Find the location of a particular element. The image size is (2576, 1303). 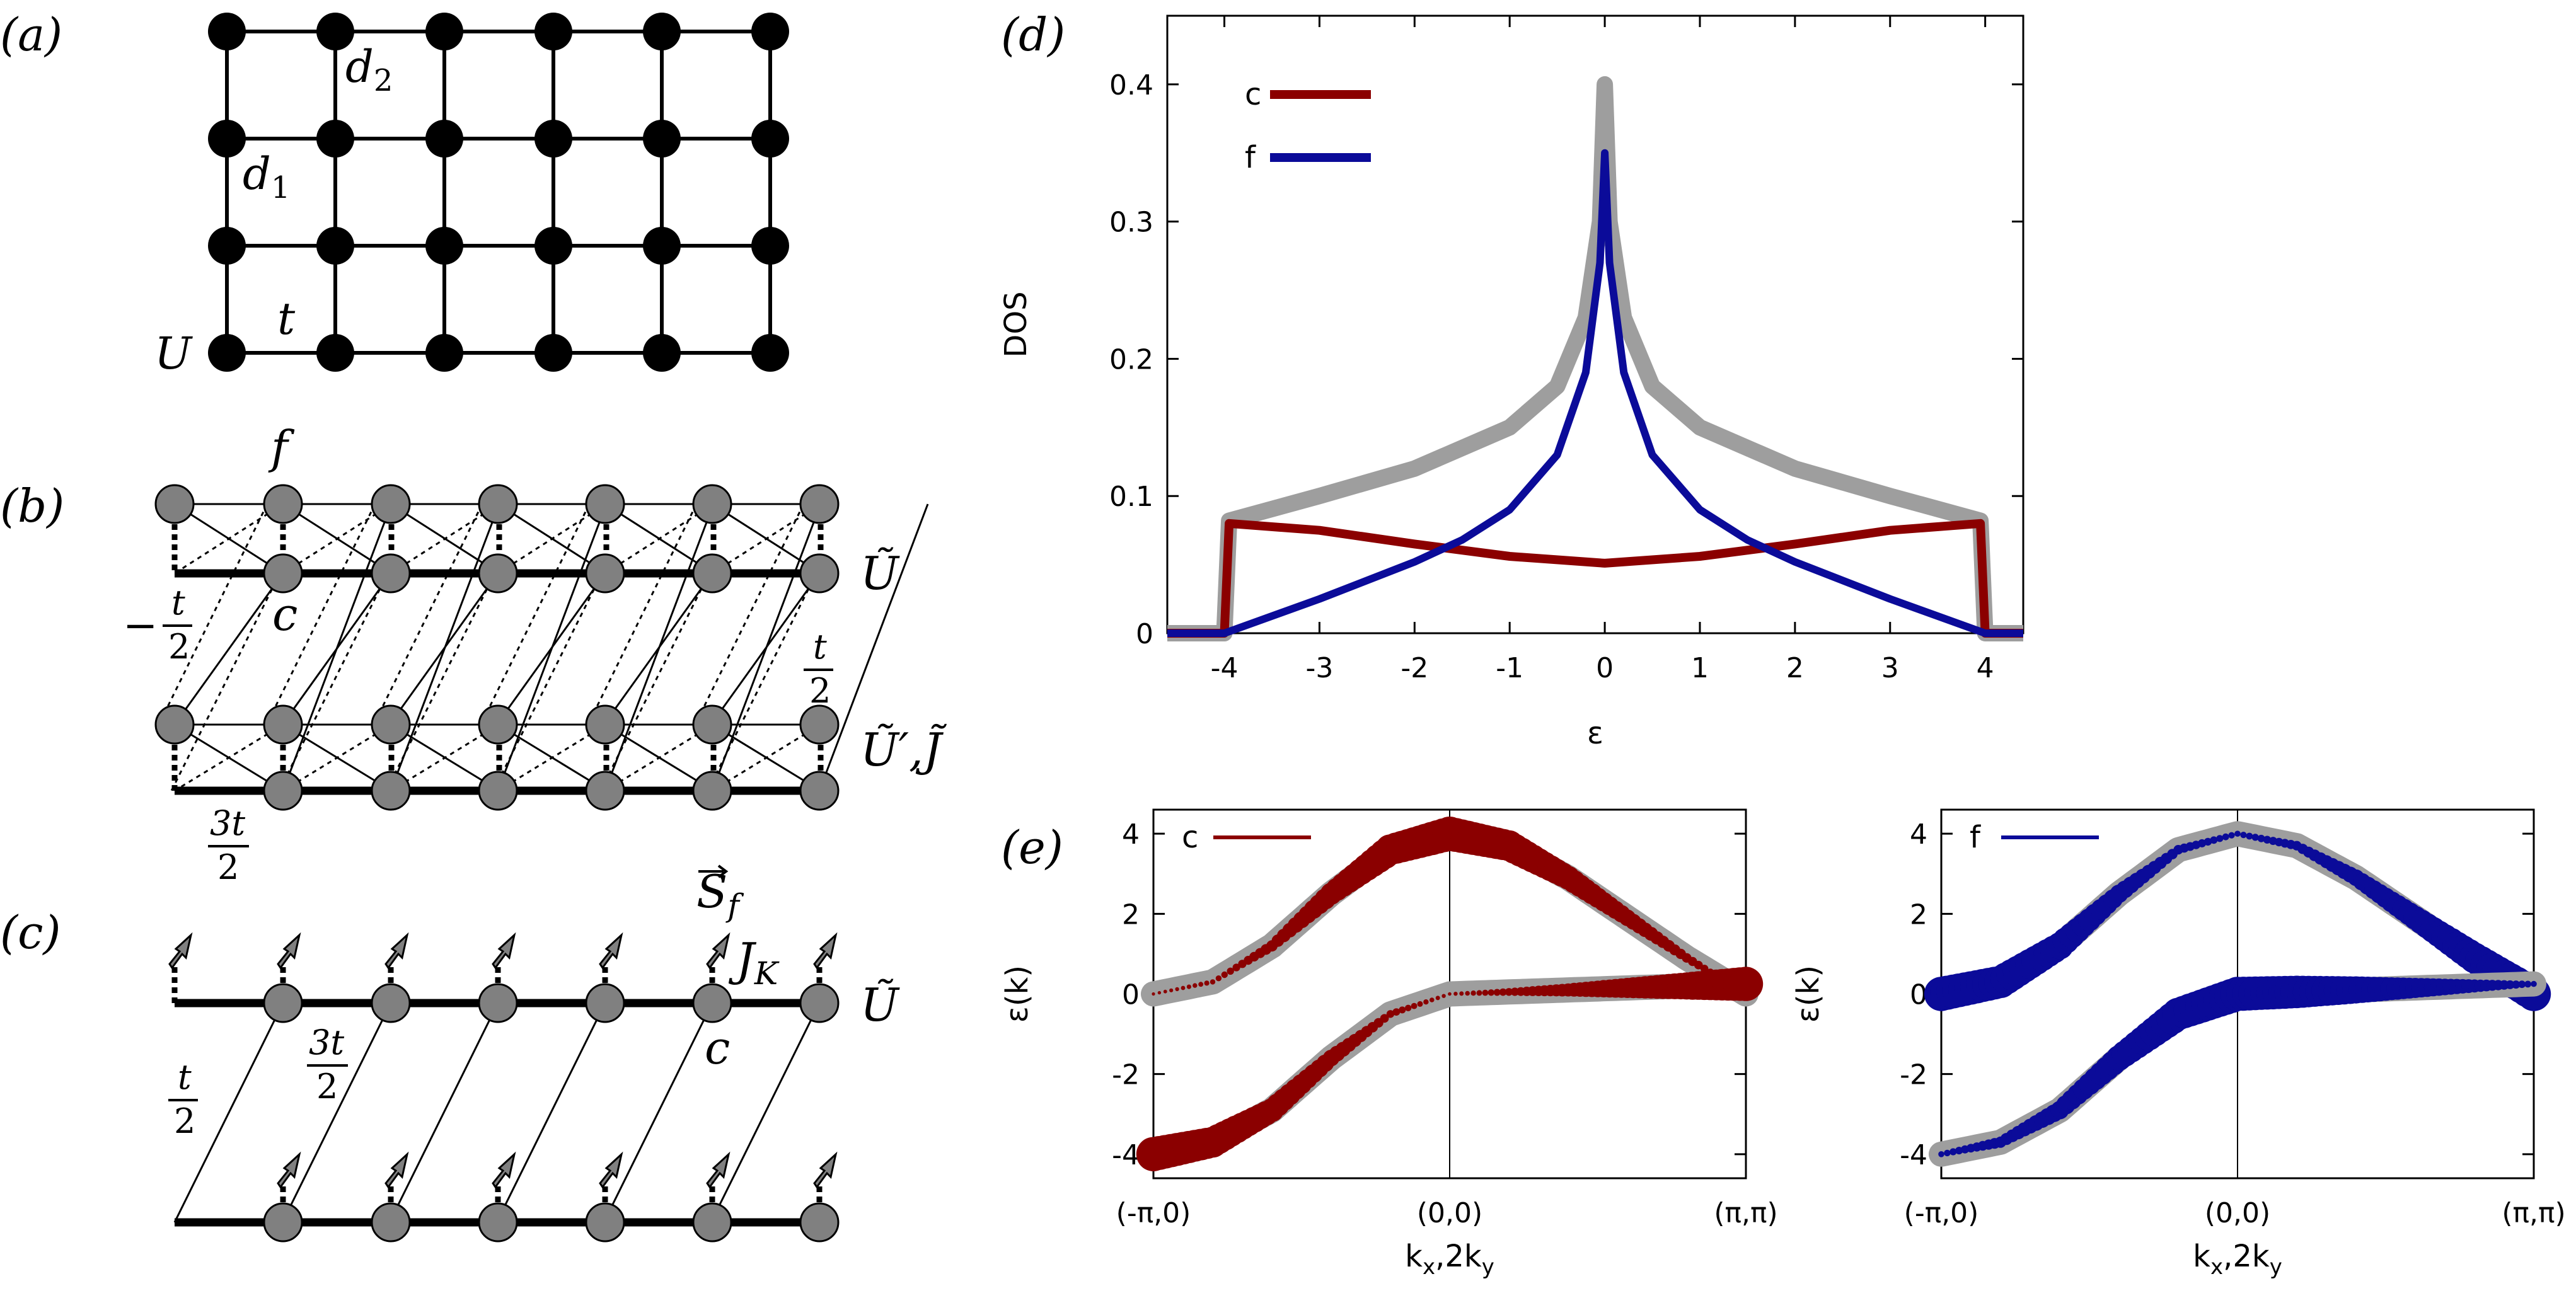

y-tick-label: 0 is located at coordinates (1144, 634).